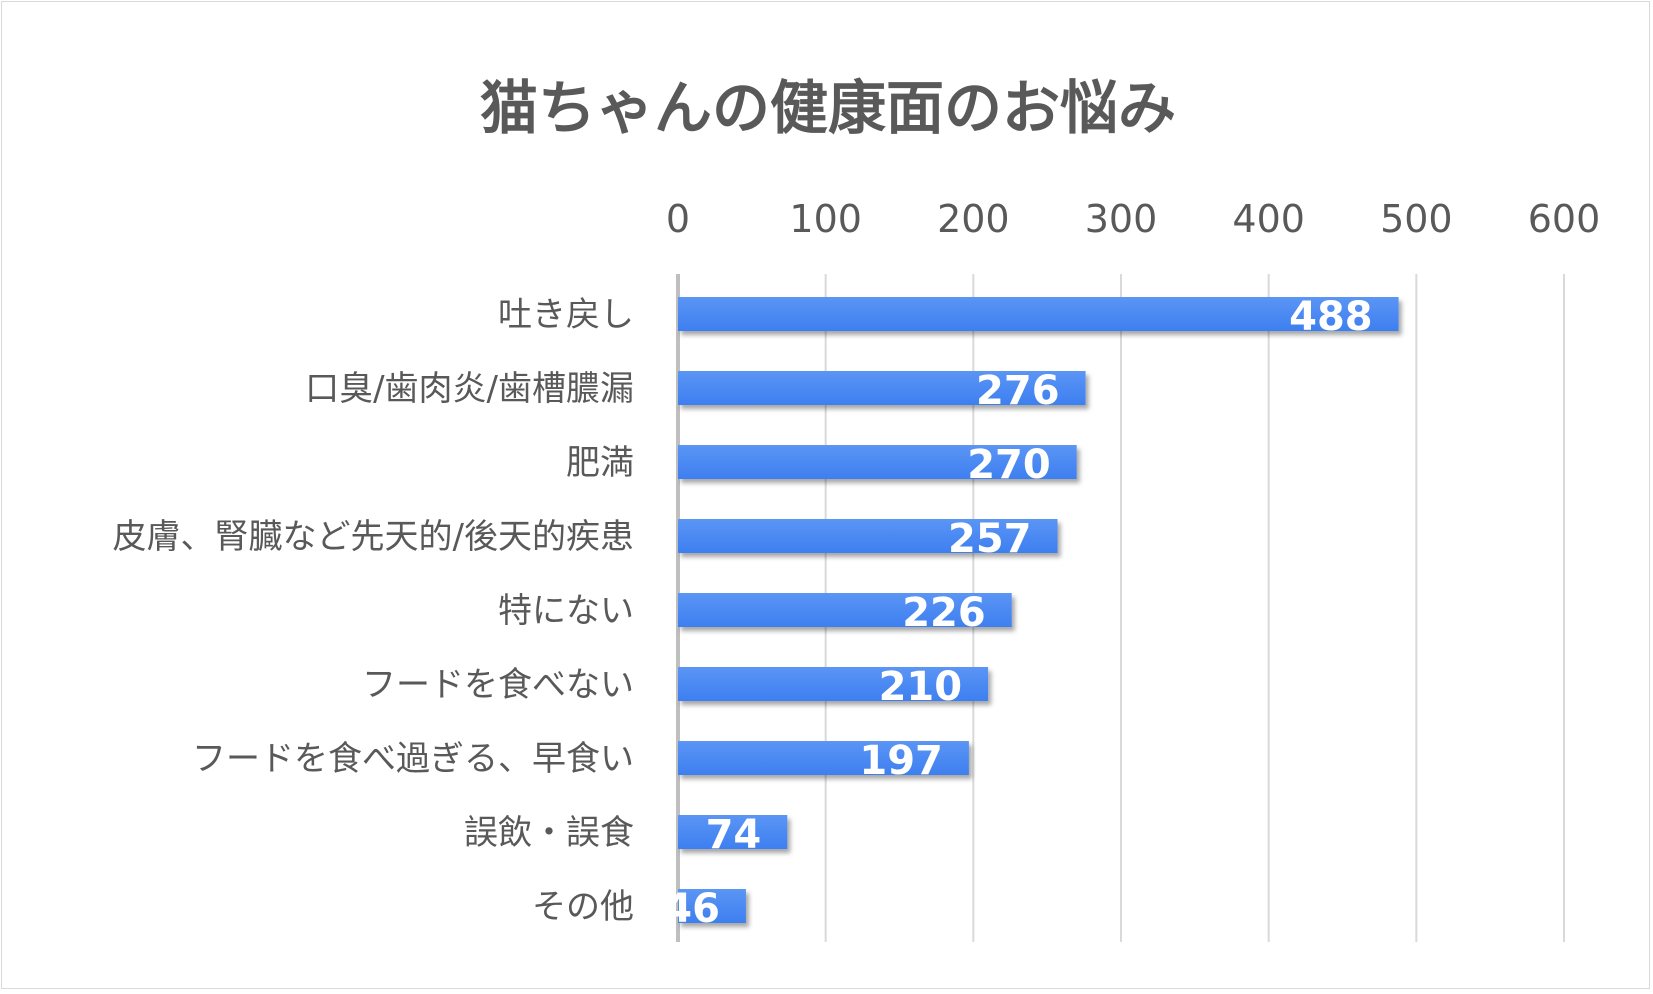 This screenshot has width=1653, height=994. I want to click on x-tick-label: 400, so click(1268, 219).